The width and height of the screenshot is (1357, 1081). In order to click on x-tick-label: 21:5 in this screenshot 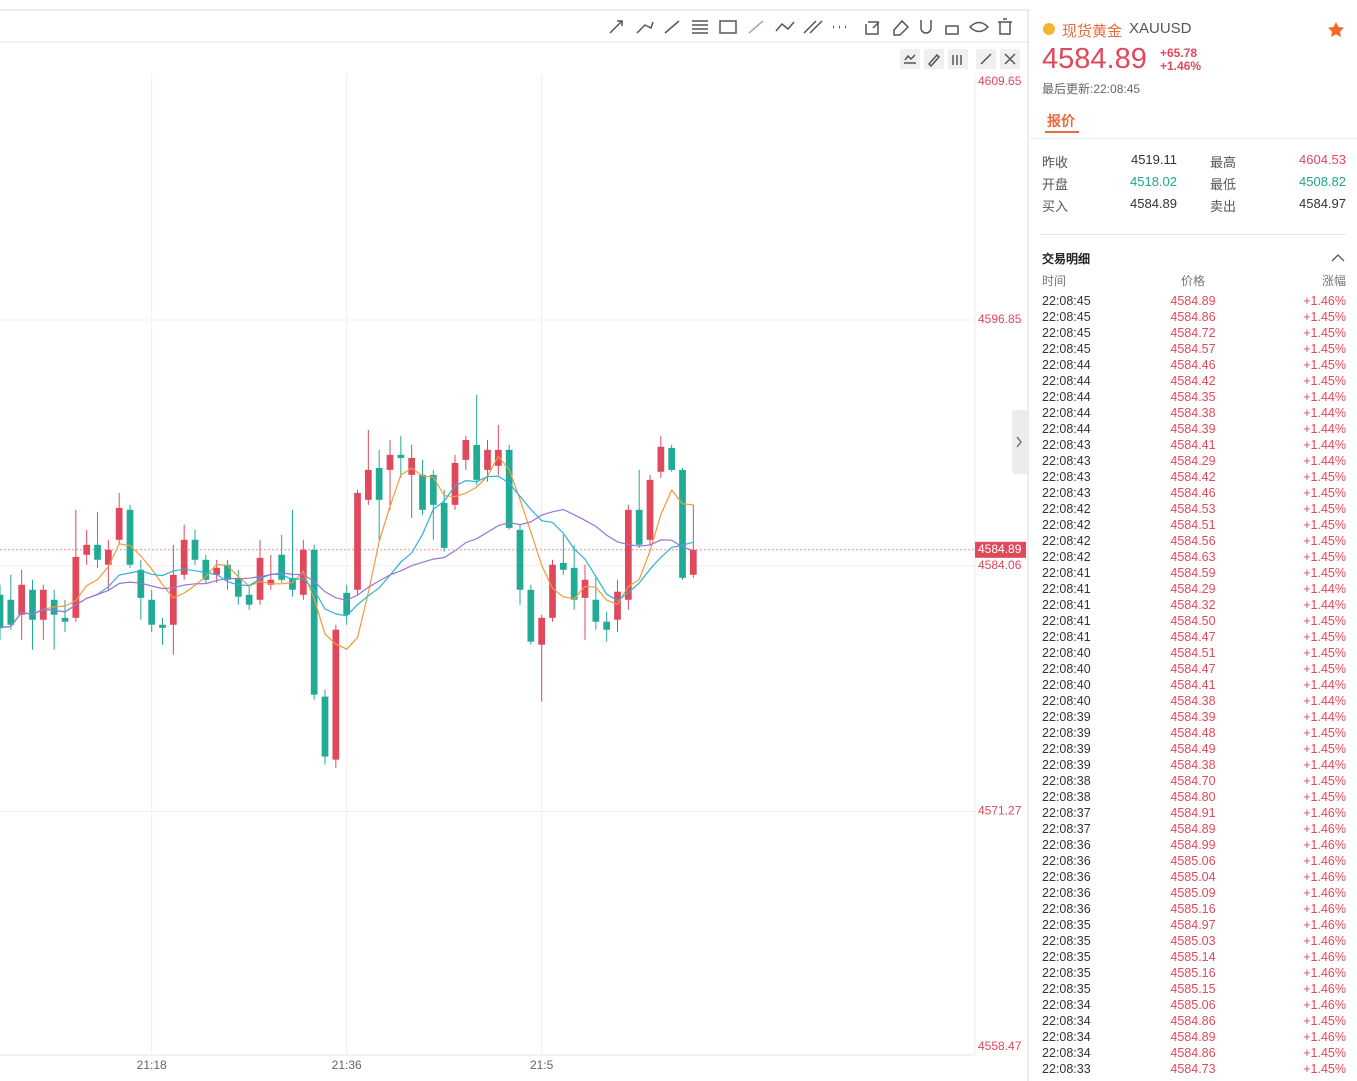, I will do `click(542, 1065)`.